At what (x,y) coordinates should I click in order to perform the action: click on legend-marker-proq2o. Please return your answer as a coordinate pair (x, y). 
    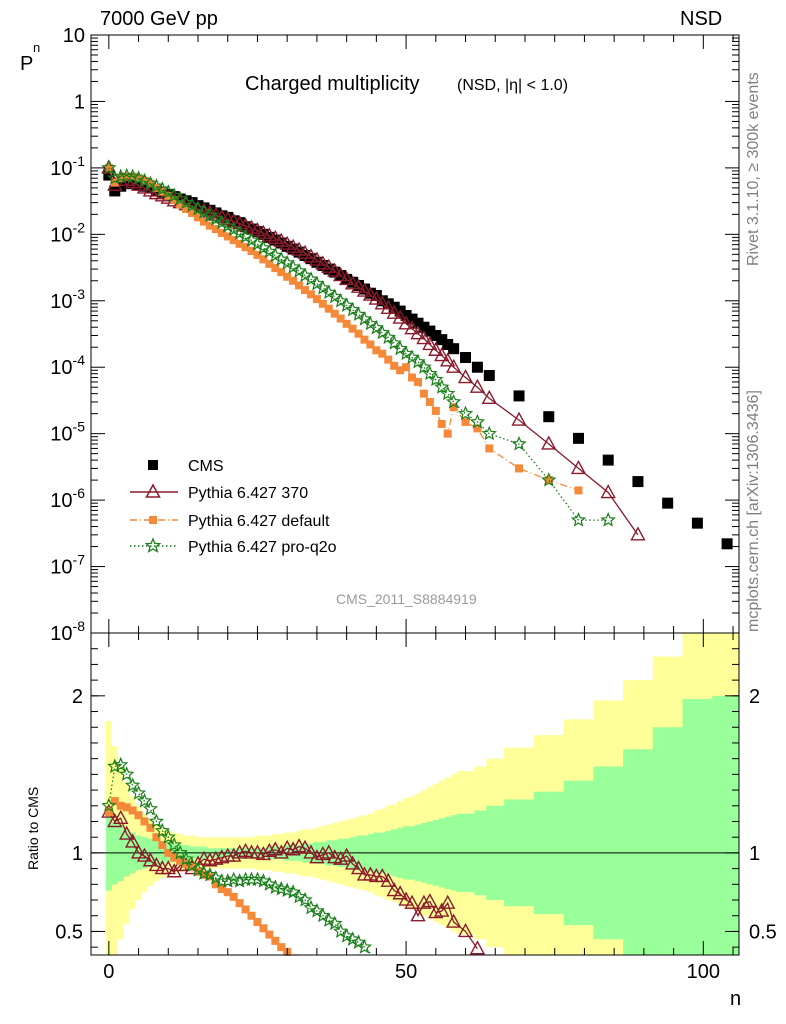
    Looking at the image, I should click on (153, 545).